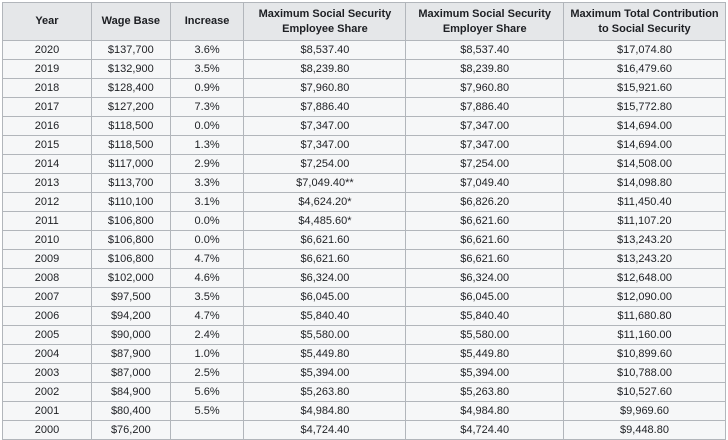 Image resolution: width=728 pixels, height=440 pixels. Describe the element at coordinates (644, 392) in the screenshot. I see `table-cell: $10,527.60` at that location.